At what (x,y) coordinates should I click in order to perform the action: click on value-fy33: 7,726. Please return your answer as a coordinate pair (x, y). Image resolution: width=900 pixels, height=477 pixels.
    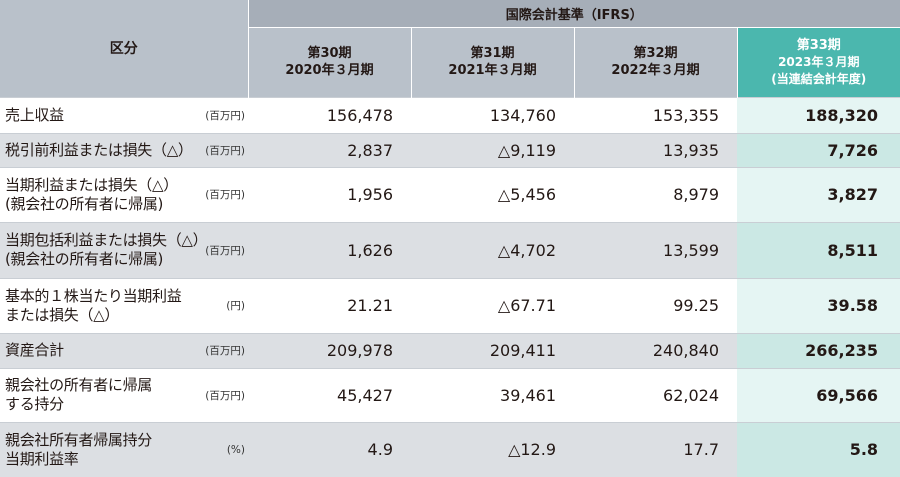
    Looking at the image, I should click on (818, 150).